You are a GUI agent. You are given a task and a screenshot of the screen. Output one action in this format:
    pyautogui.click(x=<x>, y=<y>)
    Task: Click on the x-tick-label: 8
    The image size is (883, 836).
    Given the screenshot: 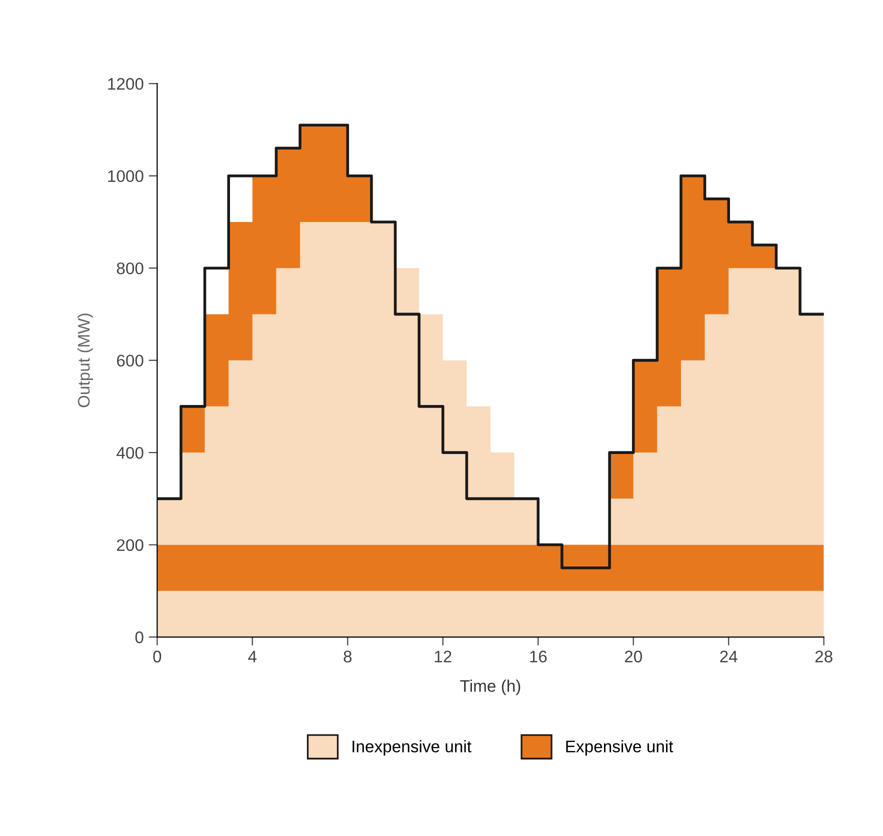 What is the action you would take?
    pyautogui.click(x=348, y=656)
    